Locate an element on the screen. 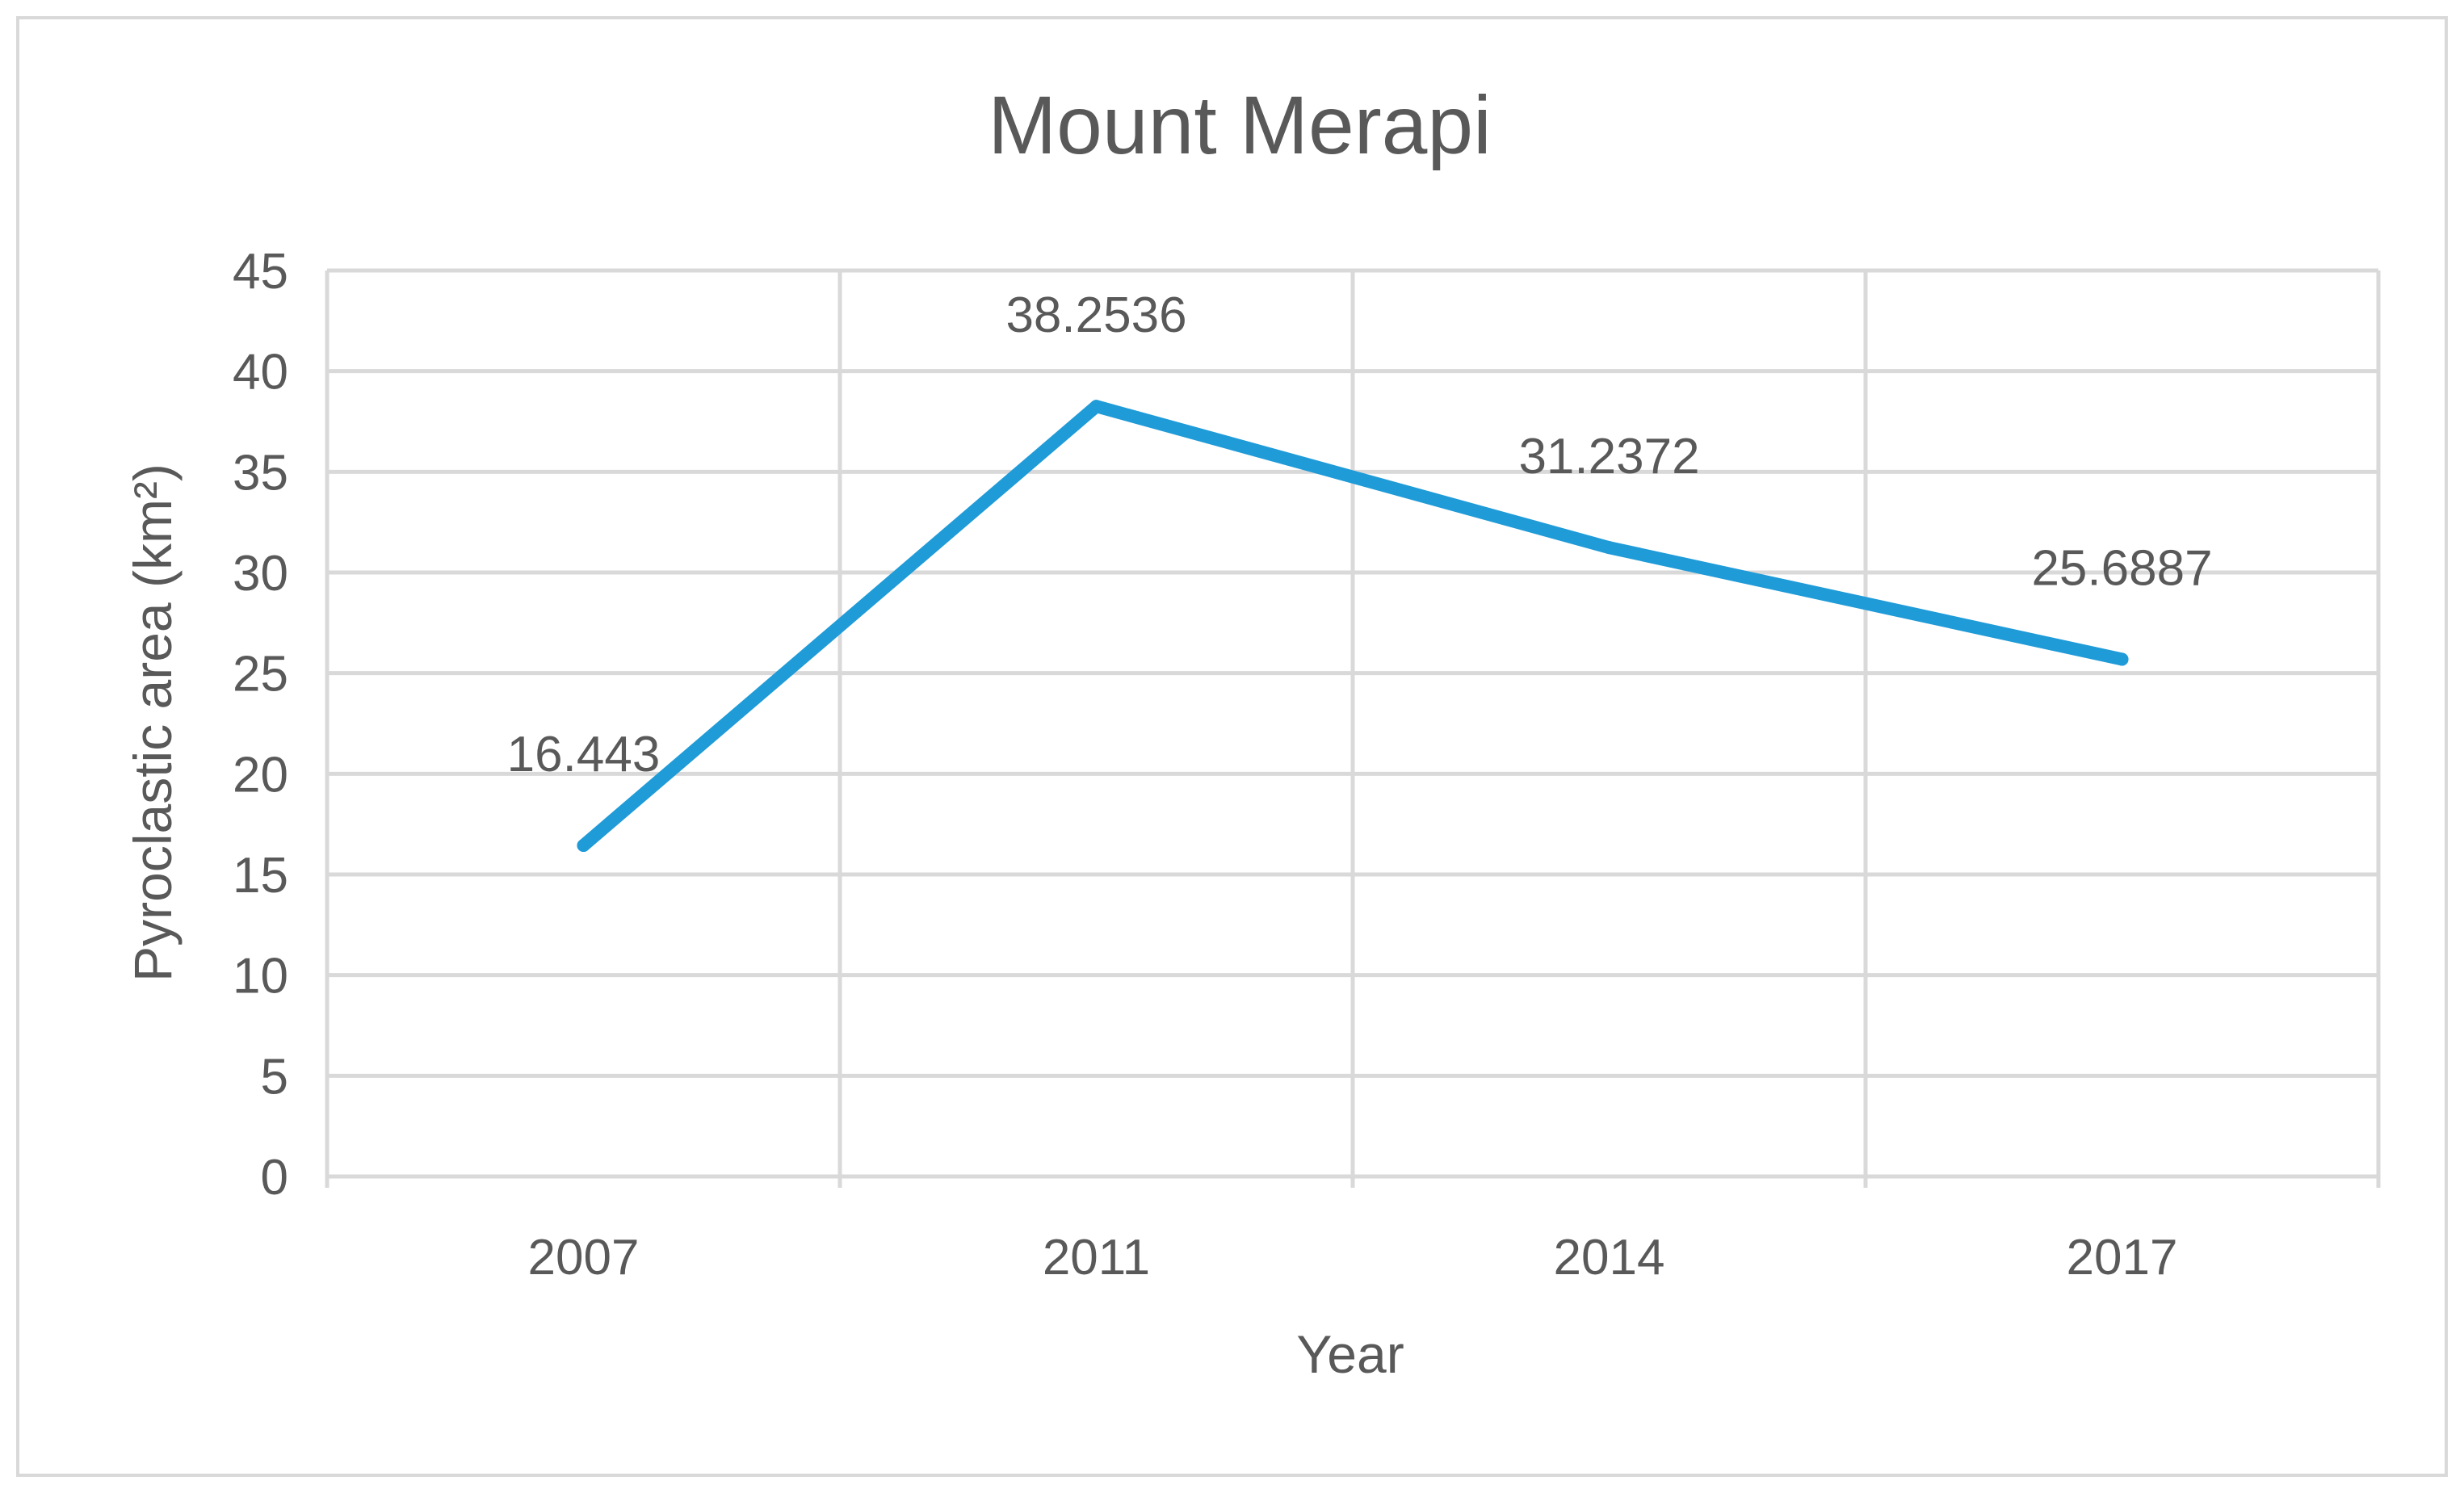 The height and width of the screenshot is (1493, 2464). y-tick-label: 35 is located at coordinates (260, 473).